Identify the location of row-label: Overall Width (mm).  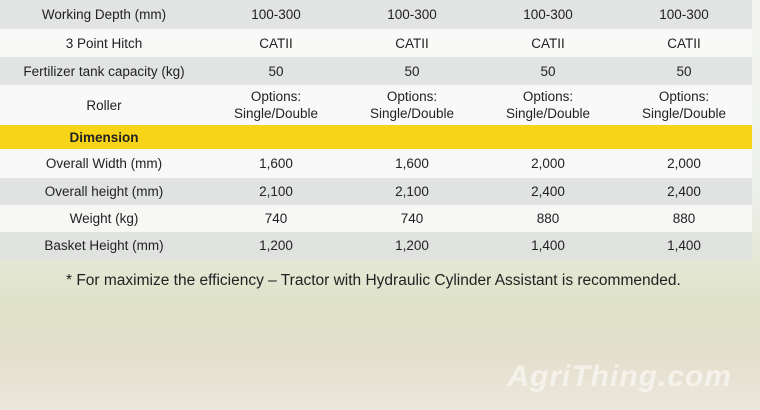
(104, 163).